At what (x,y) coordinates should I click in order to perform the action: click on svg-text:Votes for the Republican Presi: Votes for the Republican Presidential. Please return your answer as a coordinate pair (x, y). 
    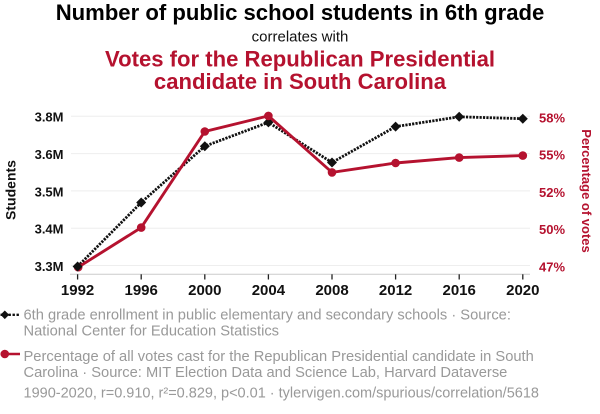
    Looking at the image, I should click on (300, 59).